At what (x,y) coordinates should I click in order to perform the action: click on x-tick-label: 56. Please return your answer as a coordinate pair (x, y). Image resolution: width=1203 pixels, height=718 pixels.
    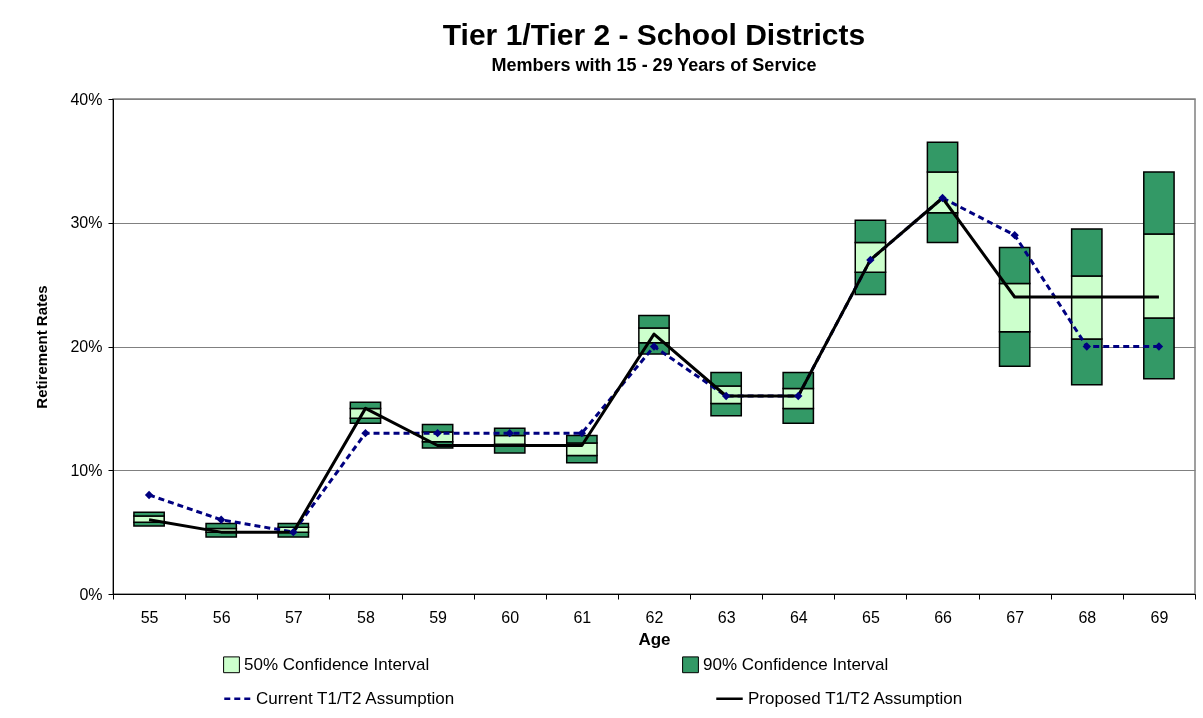
    Looking at the image, I should click on (221, 617).